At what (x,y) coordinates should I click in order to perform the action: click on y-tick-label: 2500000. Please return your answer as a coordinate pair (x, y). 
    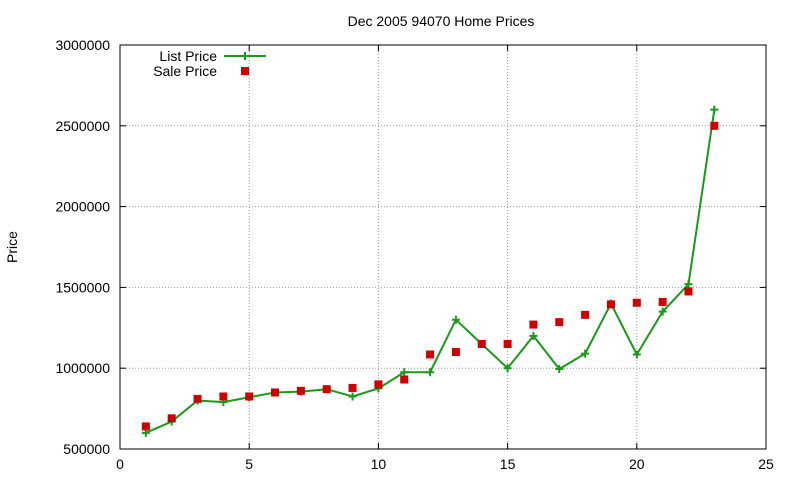
    Looking at the image, I should click on (82, 126).